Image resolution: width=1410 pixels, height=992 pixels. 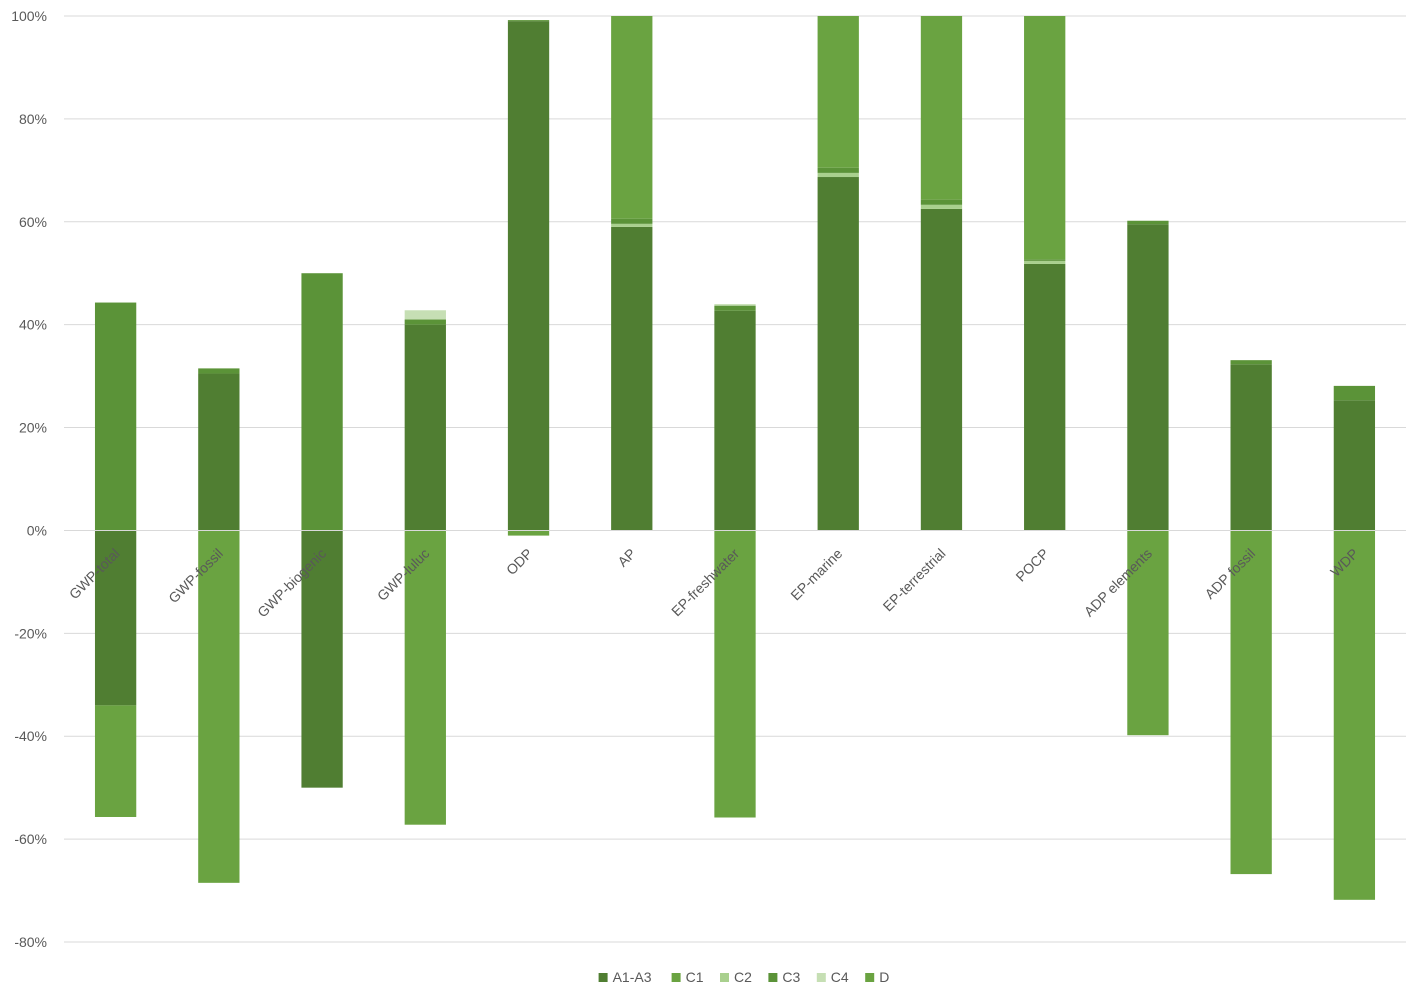 What do you see at coordinates (626, 557) in the screenshot?
I see `category-label: AP` at bounding box center [626, 557].